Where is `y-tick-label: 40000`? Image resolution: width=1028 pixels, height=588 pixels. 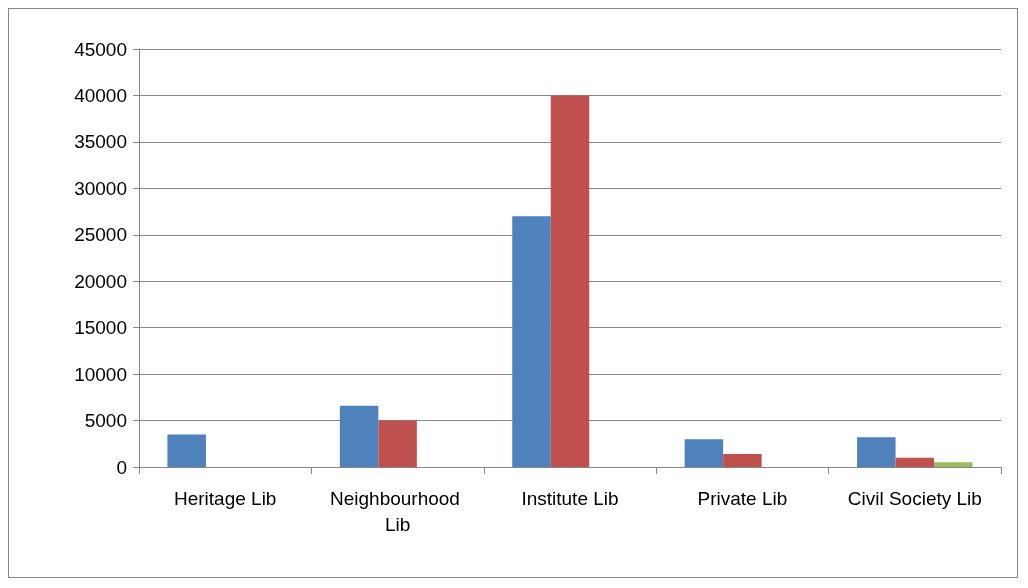
y-tick-label: 40000 is located at coordinates (100, 95).